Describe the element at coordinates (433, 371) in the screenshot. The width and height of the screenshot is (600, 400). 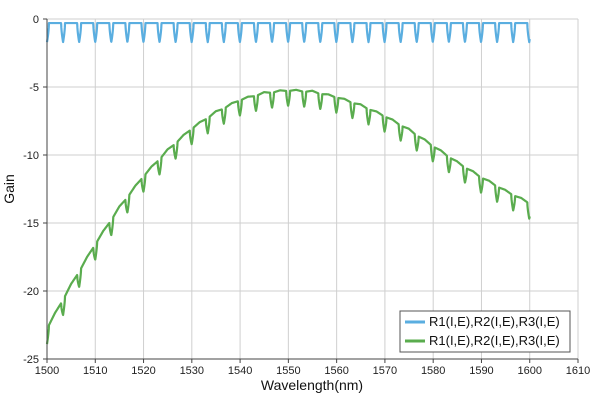
I see `x-tick-label: 1580` at that location.